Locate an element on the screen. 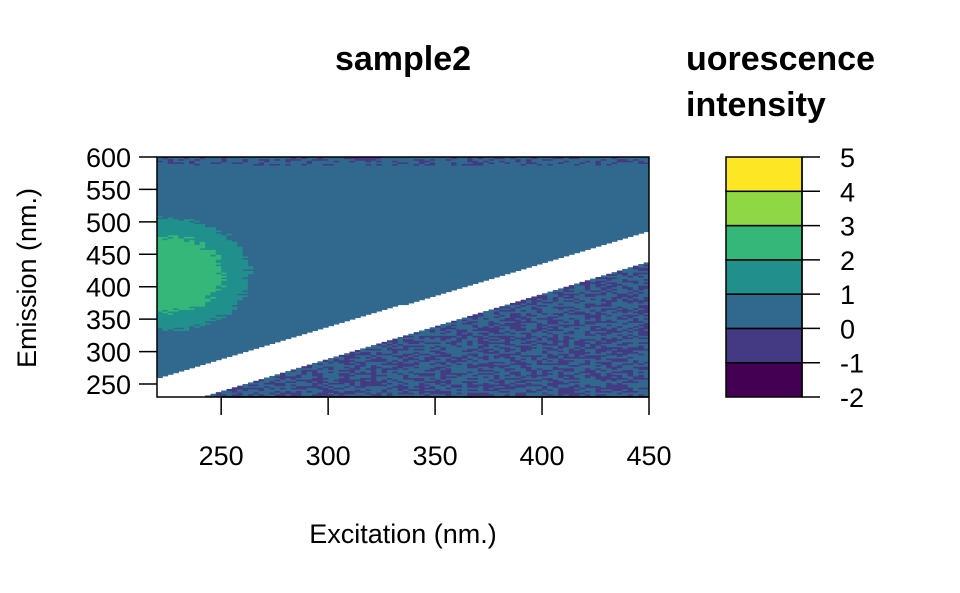 This screenshot has width=960, height=593. x-tick-label: 300 is located at coordinates (328, 456).